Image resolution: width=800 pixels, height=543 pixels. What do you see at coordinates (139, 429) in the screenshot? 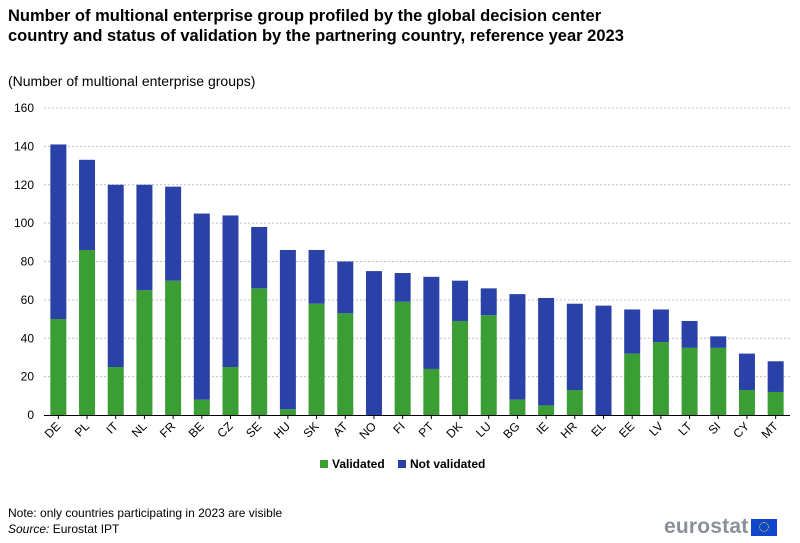
I see `x-tick-label: NL` at bounding box center [139, 429].